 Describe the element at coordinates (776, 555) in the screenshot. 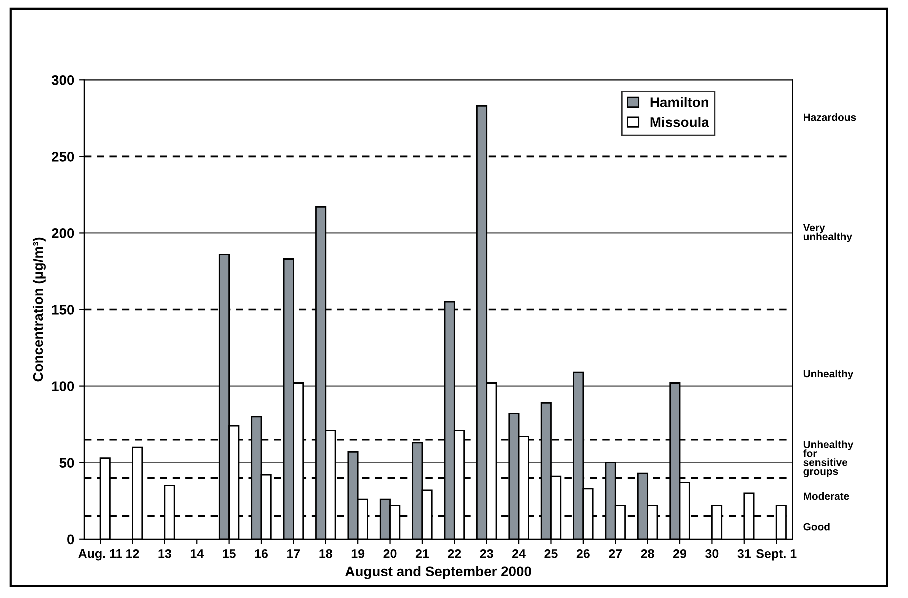

I see `x-tick-label: Sept. 1` at that location.